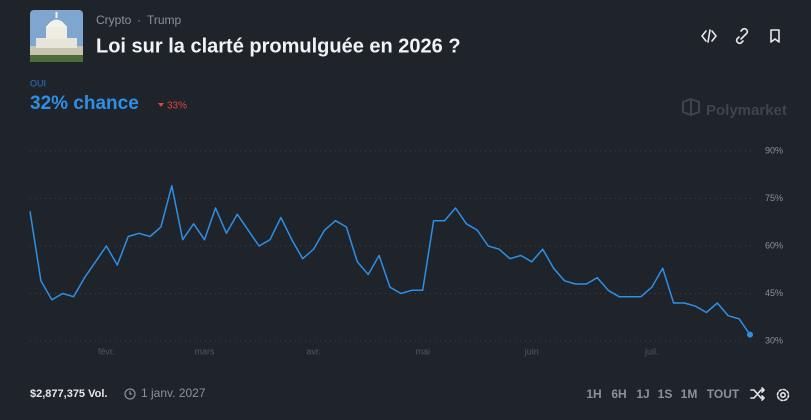 The image size is (811, 420). I want to click on market-image, so click(56, 36).